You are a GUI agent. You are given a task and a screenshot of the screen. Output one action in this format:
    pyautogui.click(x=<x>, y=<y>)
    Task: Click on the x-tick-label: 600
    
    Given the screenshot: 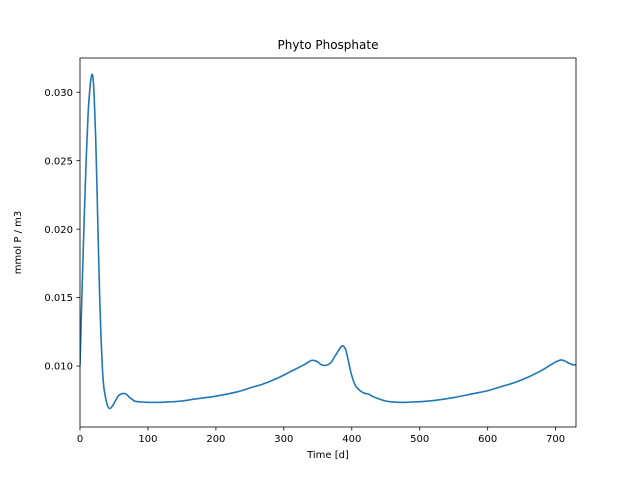 What is the action you would take?
    pyautogui.click(x=487, y=439)
    